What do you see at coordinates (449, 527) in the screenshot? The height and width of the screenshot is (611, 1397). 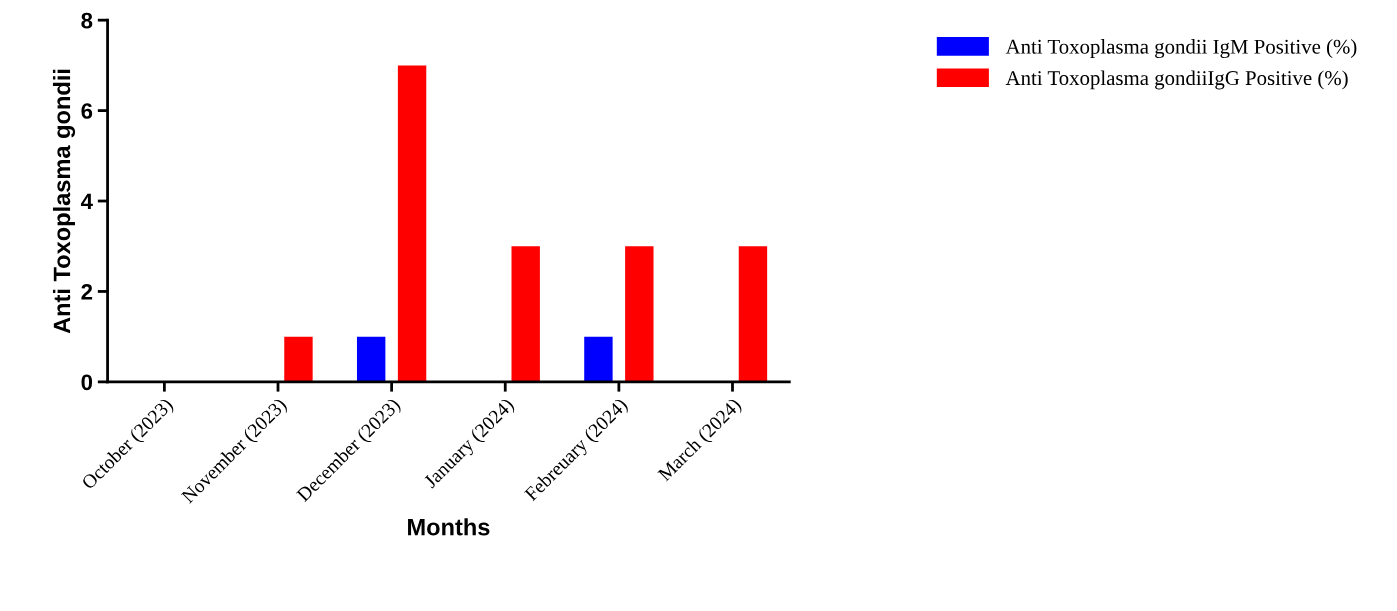 I see `x-axis-title: Months` at bounding box center [449, 527].